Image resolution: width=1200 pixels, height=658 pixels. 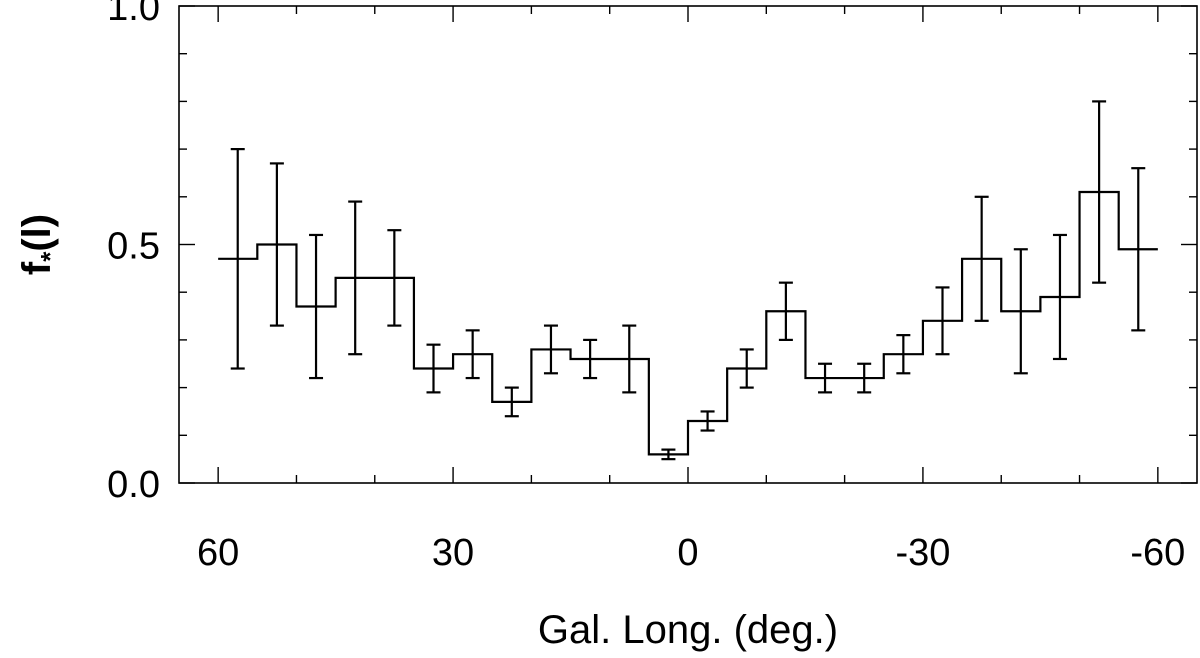 I want to click on y-tick-label: 0.5, so click(x=133, y=247).